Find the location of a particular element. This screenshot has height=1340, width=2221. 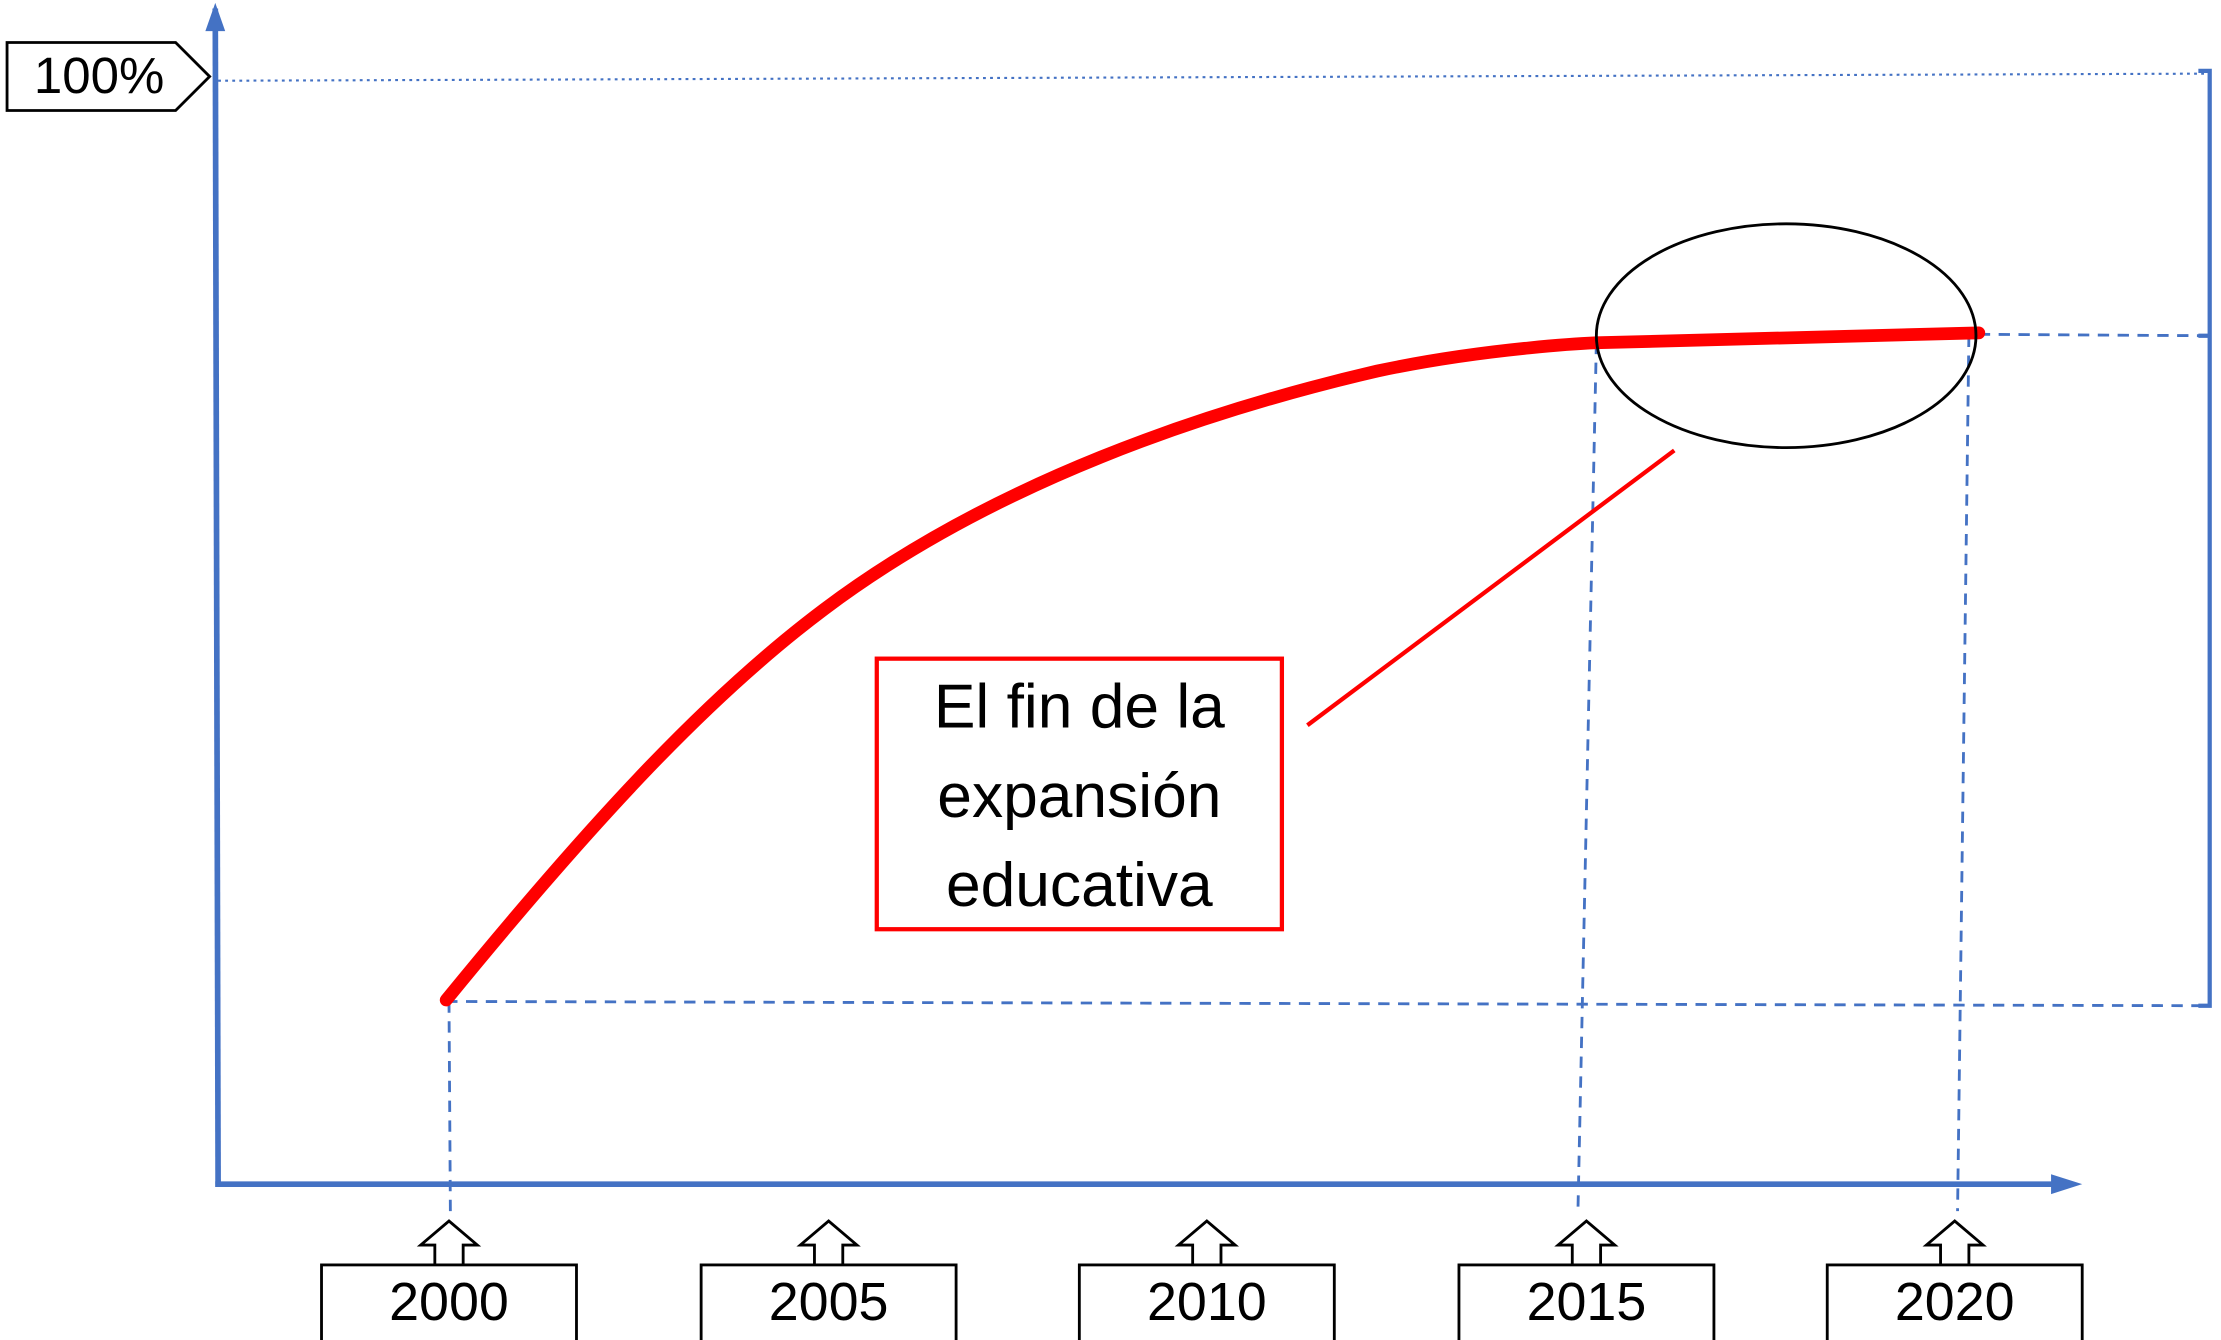

year-labels: 2000 2005 2010 2015 2020 is located at coordinates (1202, 1279).